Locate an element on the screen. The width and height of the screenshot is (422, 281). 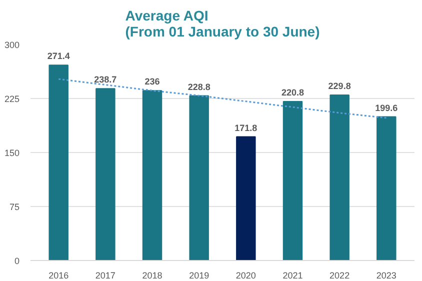
data-label: 220.8 is located at coordinates (292, 93).